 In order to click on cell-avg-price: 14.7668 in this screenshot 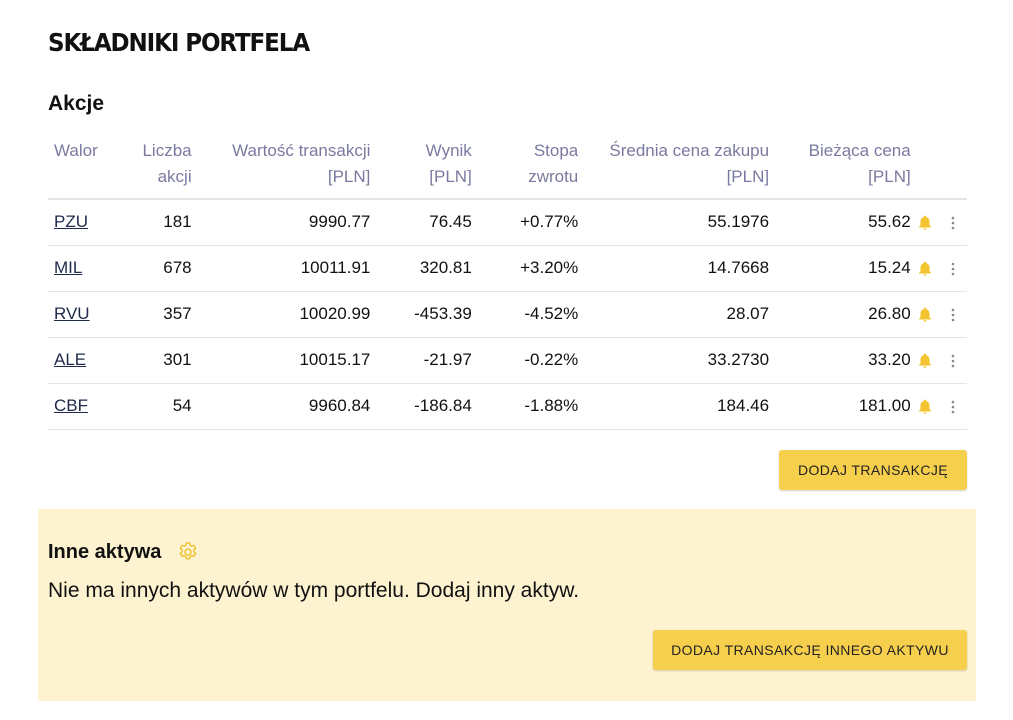, I will do `click(674, 268)`.